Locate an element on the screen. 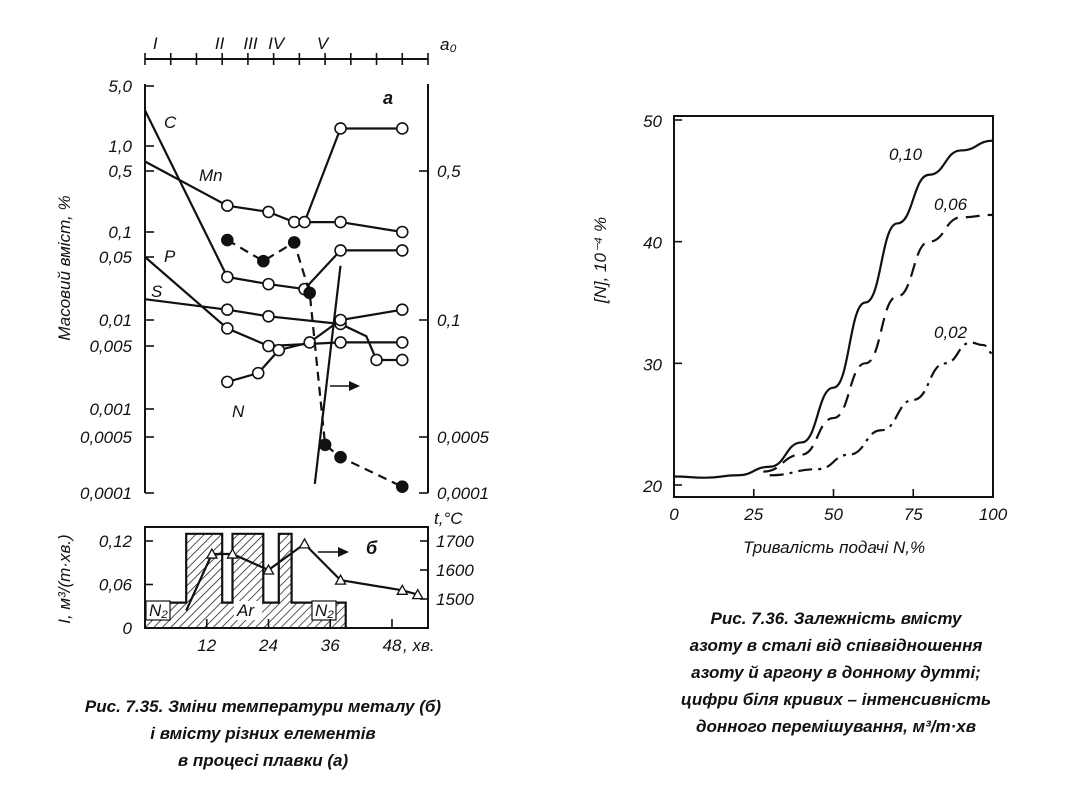  stage-label-5: V is located at coordinates (323, 43).